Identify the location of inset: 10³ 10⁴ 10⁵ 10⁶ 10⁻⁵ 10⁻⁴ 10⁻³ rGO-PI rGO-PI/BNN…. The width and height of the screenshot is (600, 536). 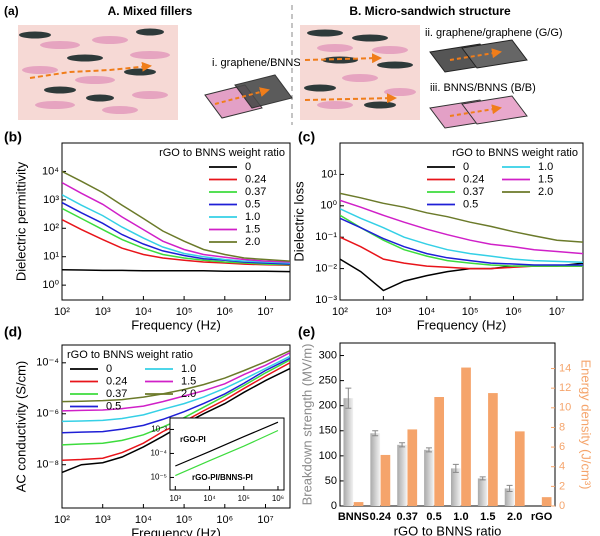
(217, 460).